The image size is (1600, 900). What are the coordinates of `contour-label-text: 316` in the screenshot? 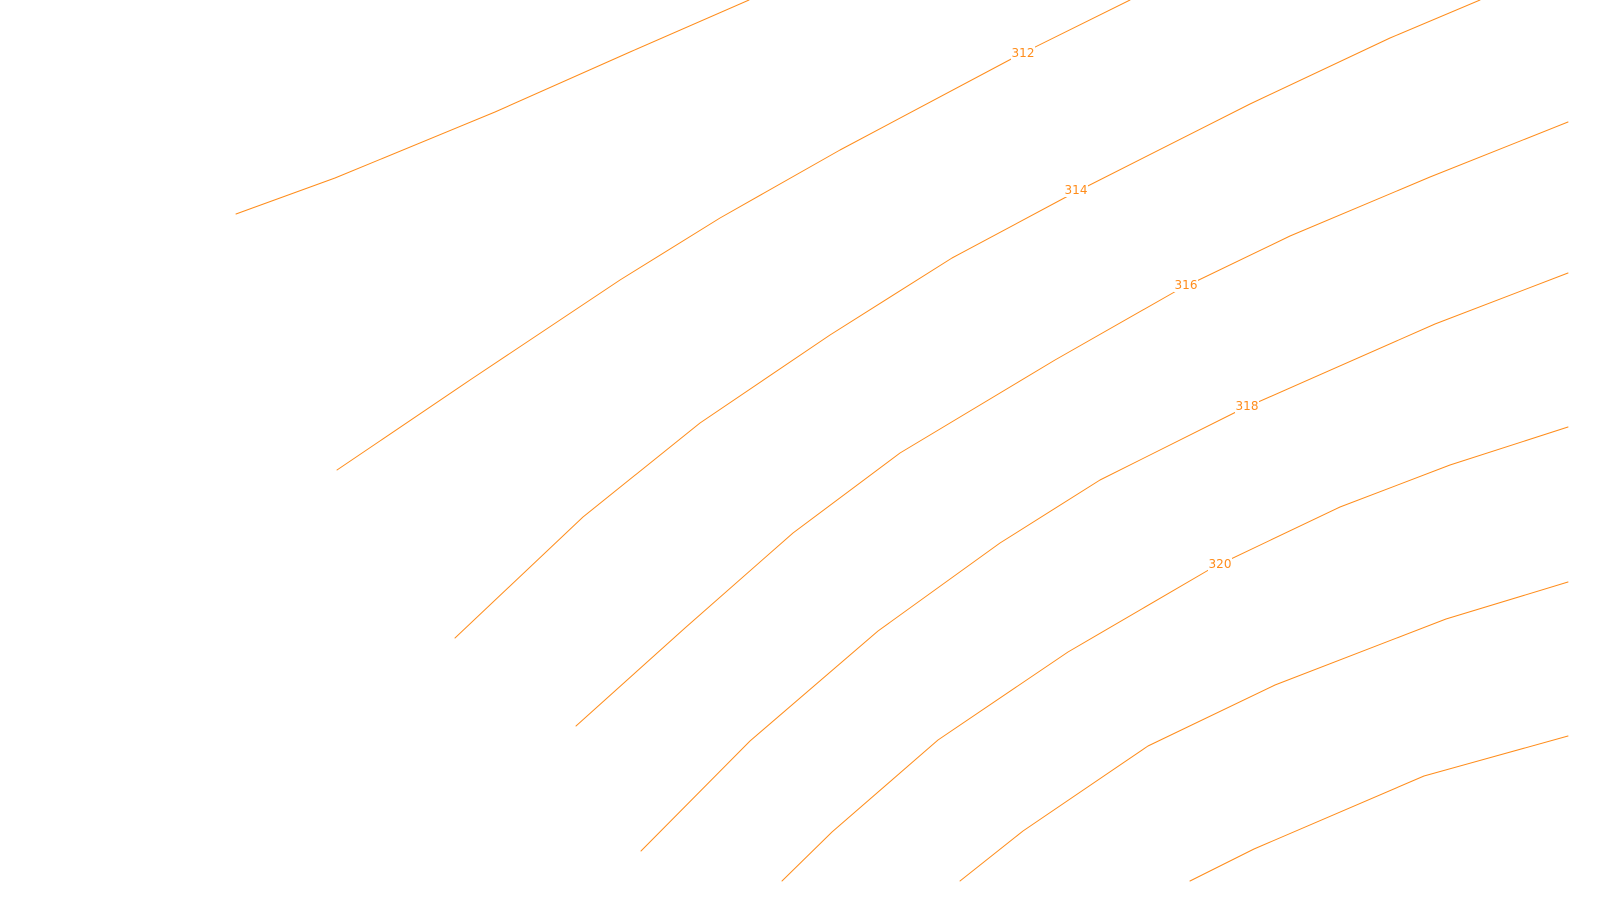 It's located at (1186, 285).